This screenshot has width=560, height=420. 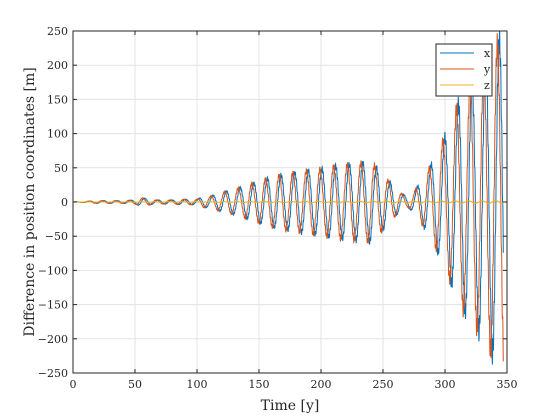 I want to click on y-tick-label: −150, so click(x=53, y=305).